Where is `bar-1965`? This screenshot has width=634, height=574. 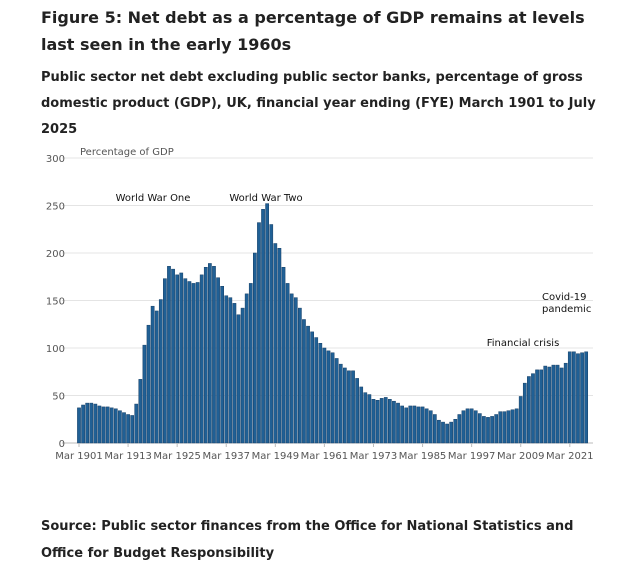 bar-1965 is located at coordinates (340, 403).